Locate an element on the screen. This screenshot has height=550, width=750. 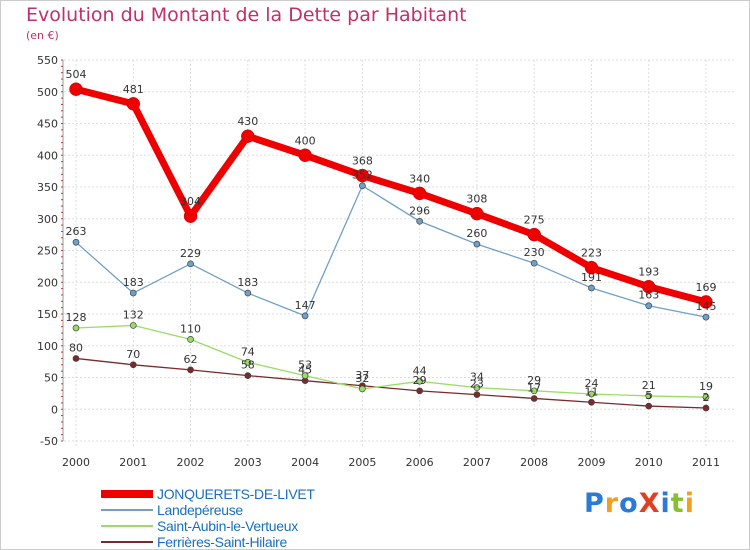
legend-item: Saint-Aubin-le-Vertueux is located at coordinates (208, 526).